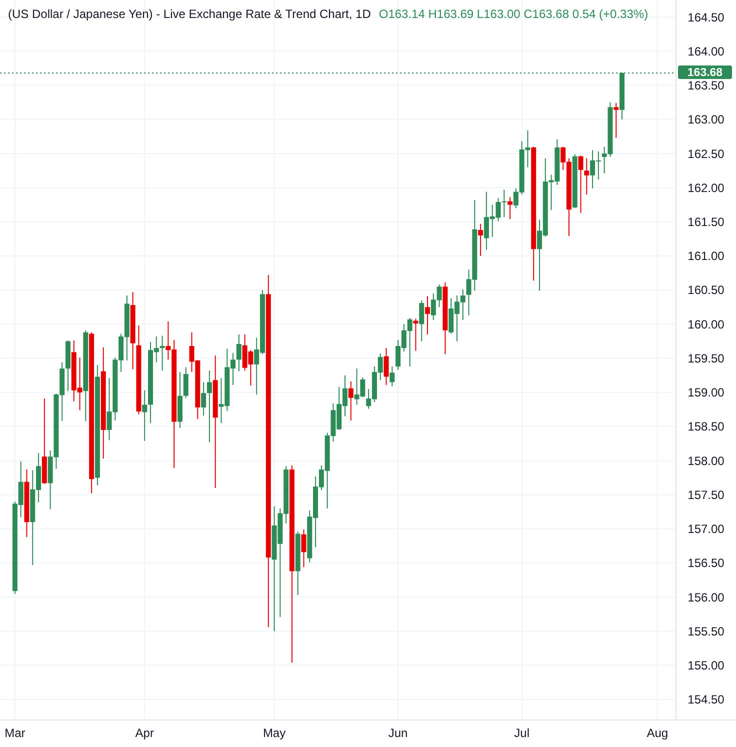  What do you see at coordinates (706, 256) in the screenshot?
I see `y-tick-label: 161.00` at bounding box center [706, 256].